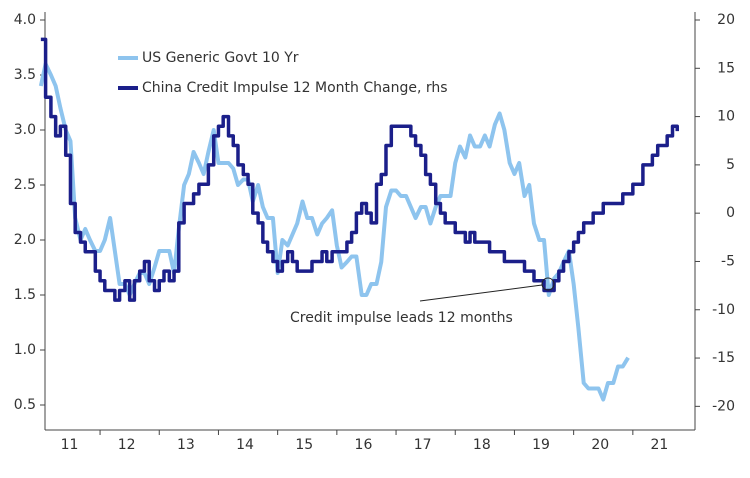 Image resolution: width=750 pixels, height=478 pixels. What do you see at coordinates (25, 185) in the screenshot?
I see `y-tick-label: 2.5` at bounding box center [25, 185].